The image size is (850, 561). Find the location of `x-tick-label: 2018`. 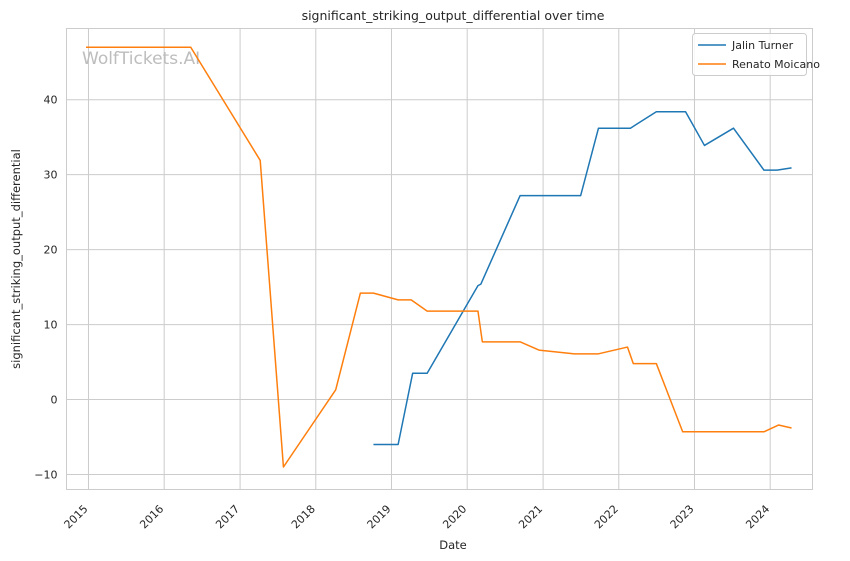

x-tick-label: 2018 is located at coordinates (303, 516).